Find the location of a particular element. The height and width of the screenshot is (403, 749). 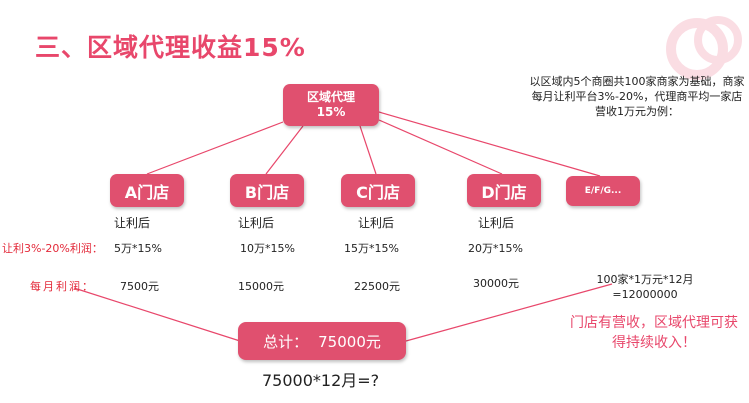

total-label: 总计： is located at coordinates (286, 341).